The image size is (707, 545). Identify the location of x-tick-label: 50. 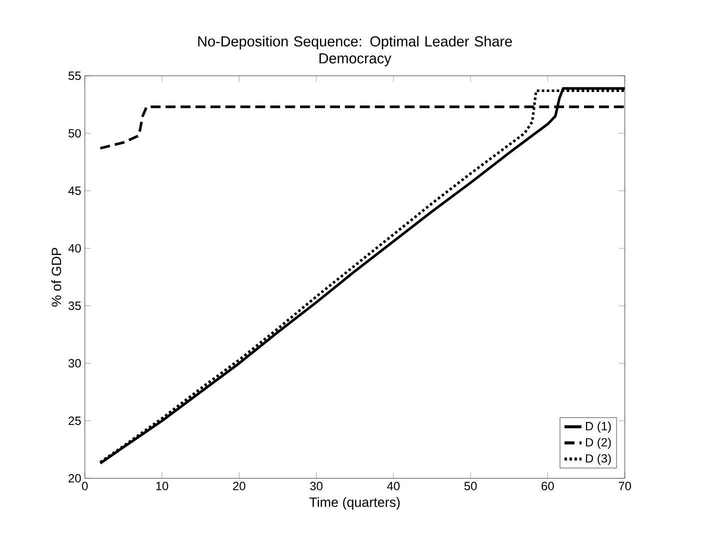
(470, 486).